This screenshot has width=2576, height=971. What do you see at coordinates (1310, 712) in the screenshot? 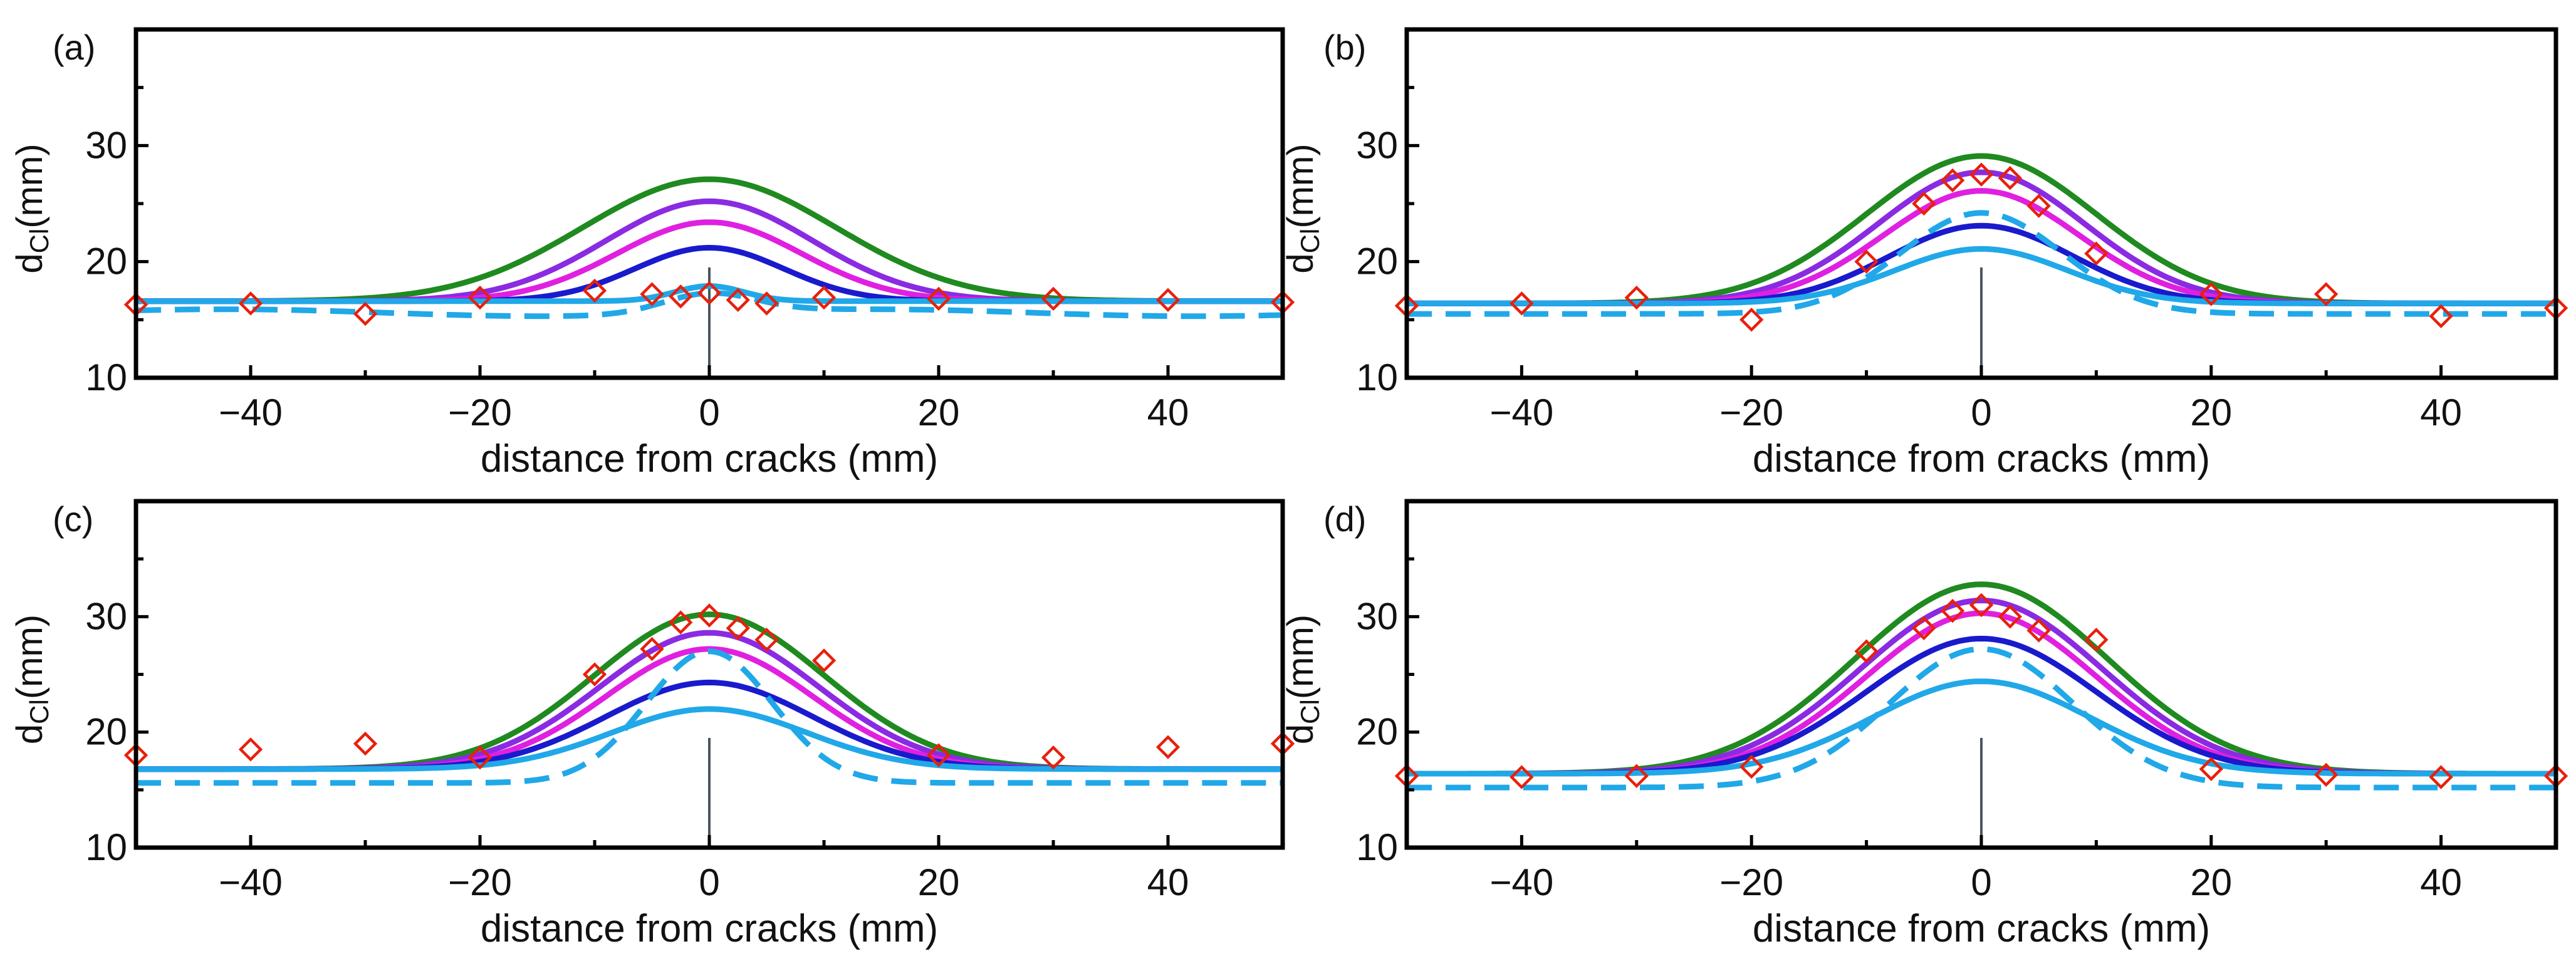
I see `y-axis-title-sub: Cl` at bounding box center [1310, 712].